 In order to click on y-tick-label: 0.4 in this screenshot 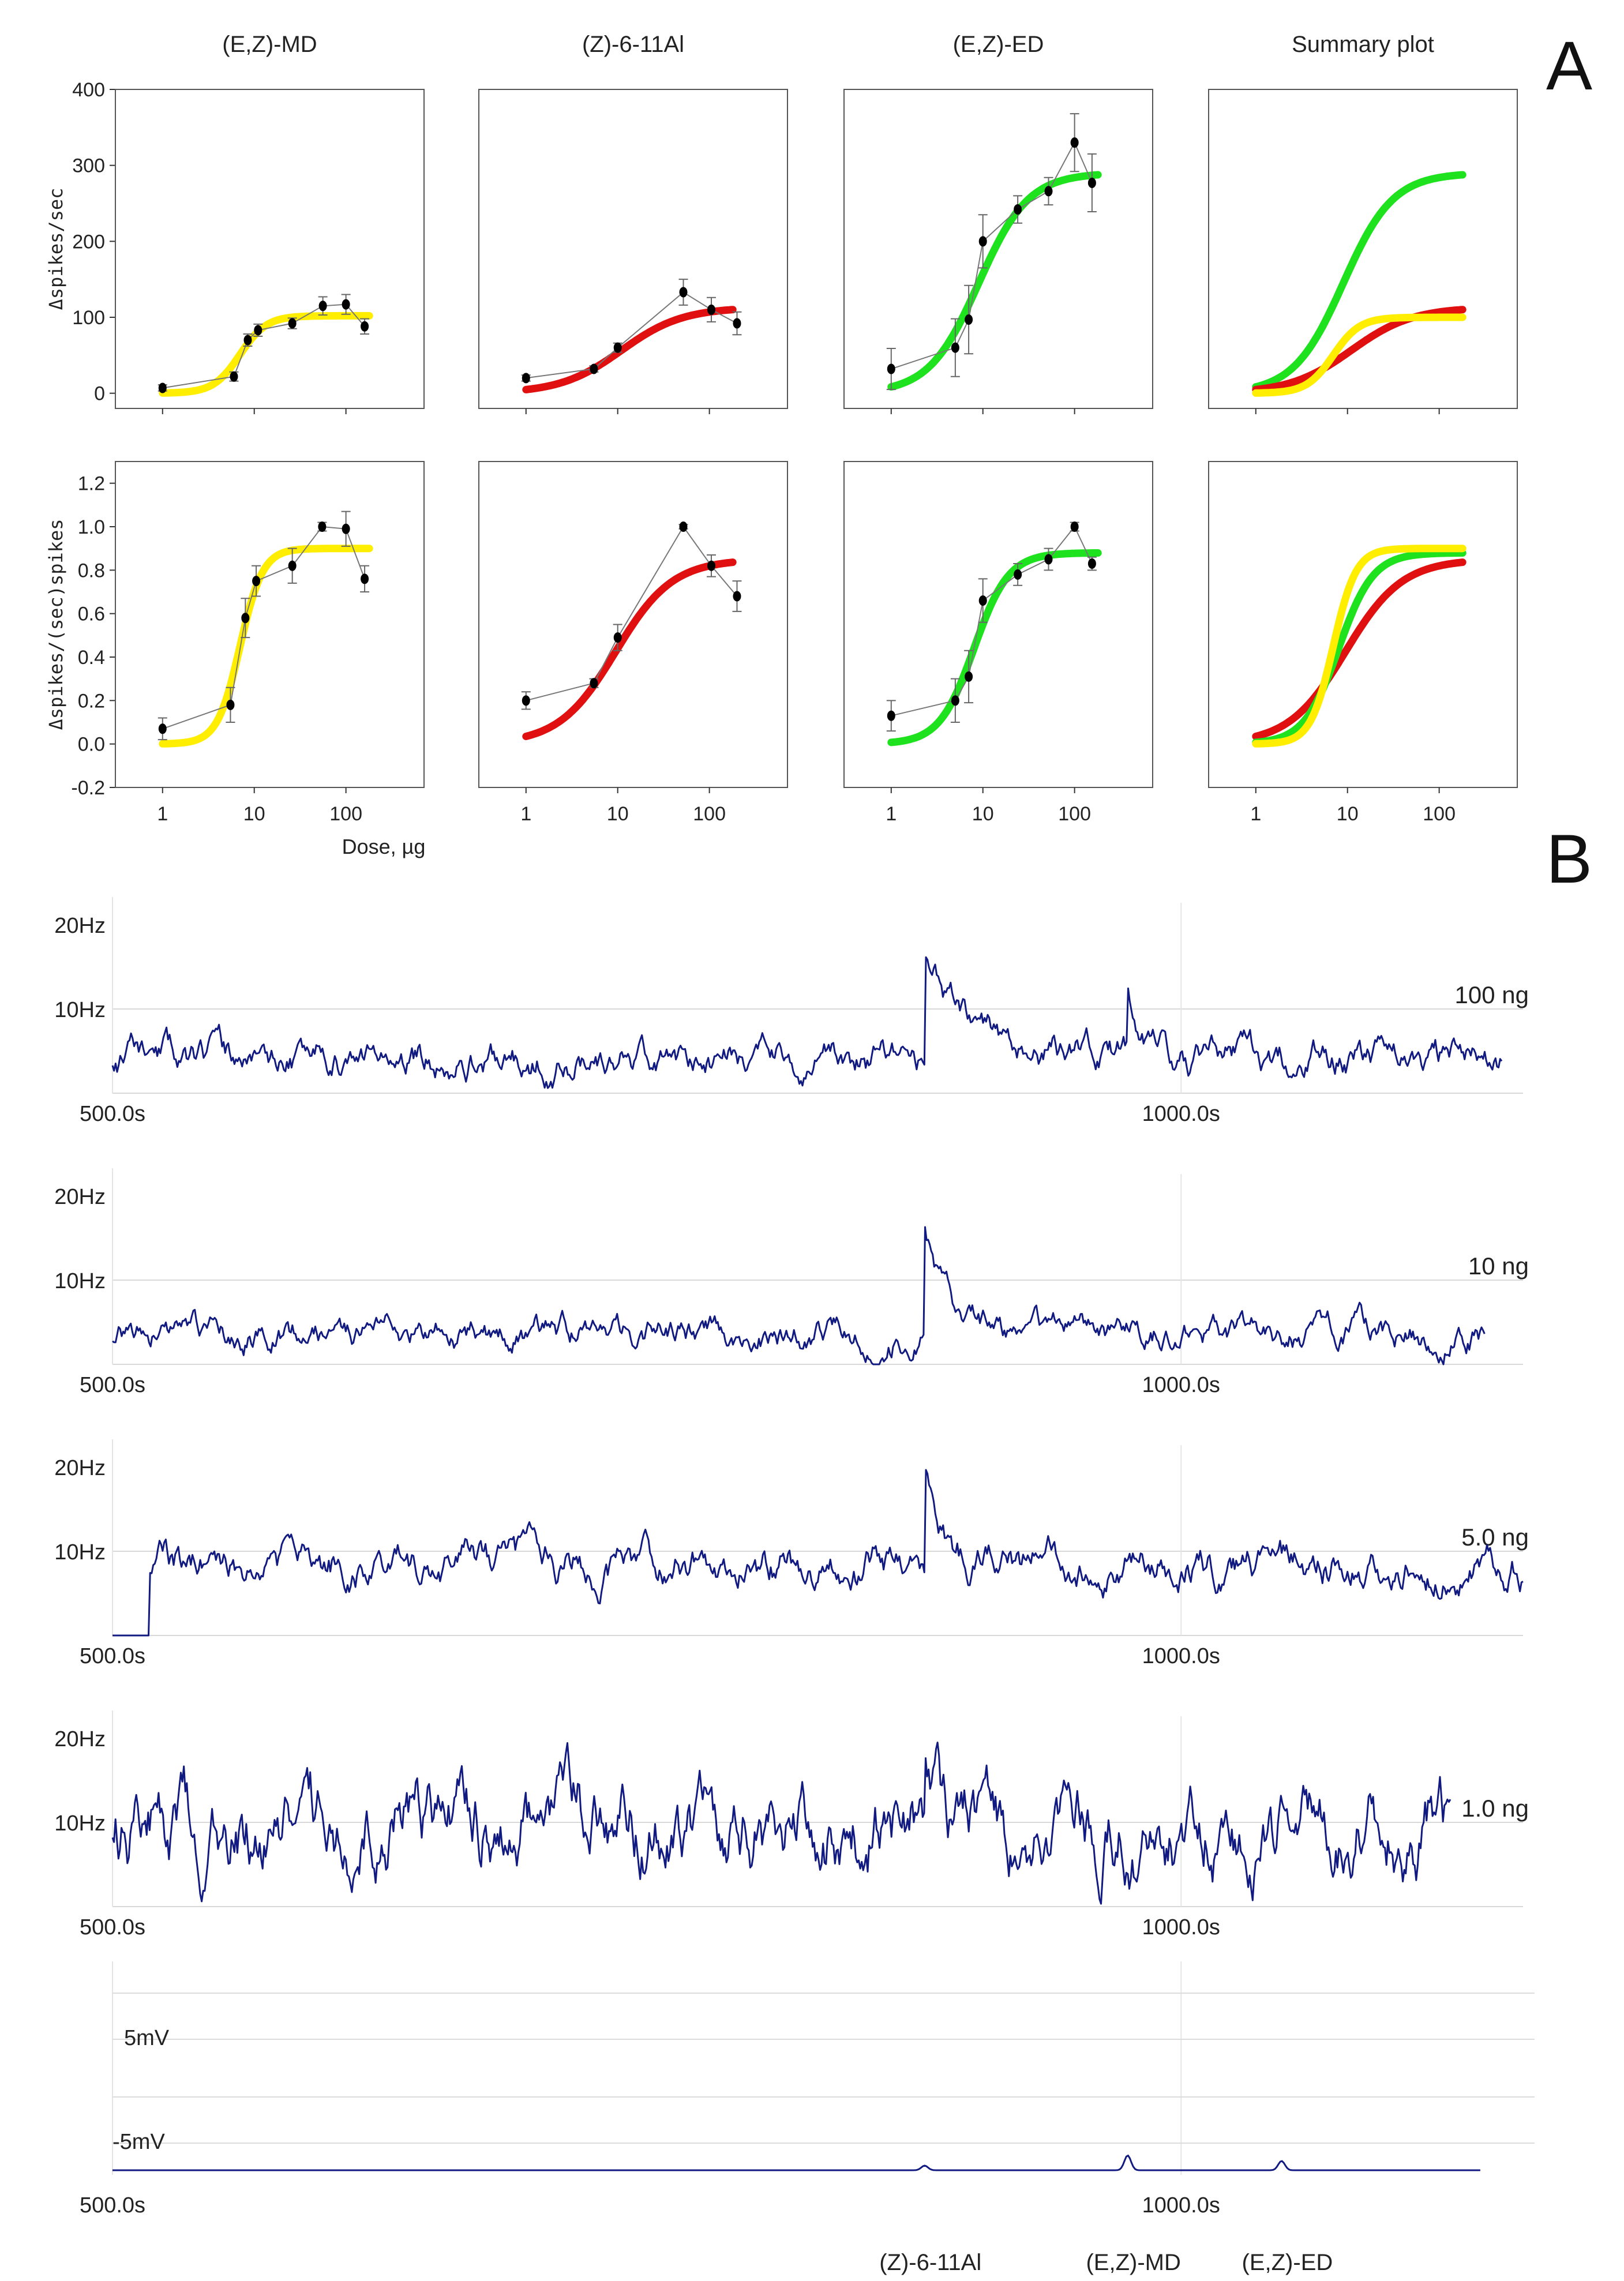, I will do `click(91, 658)`.